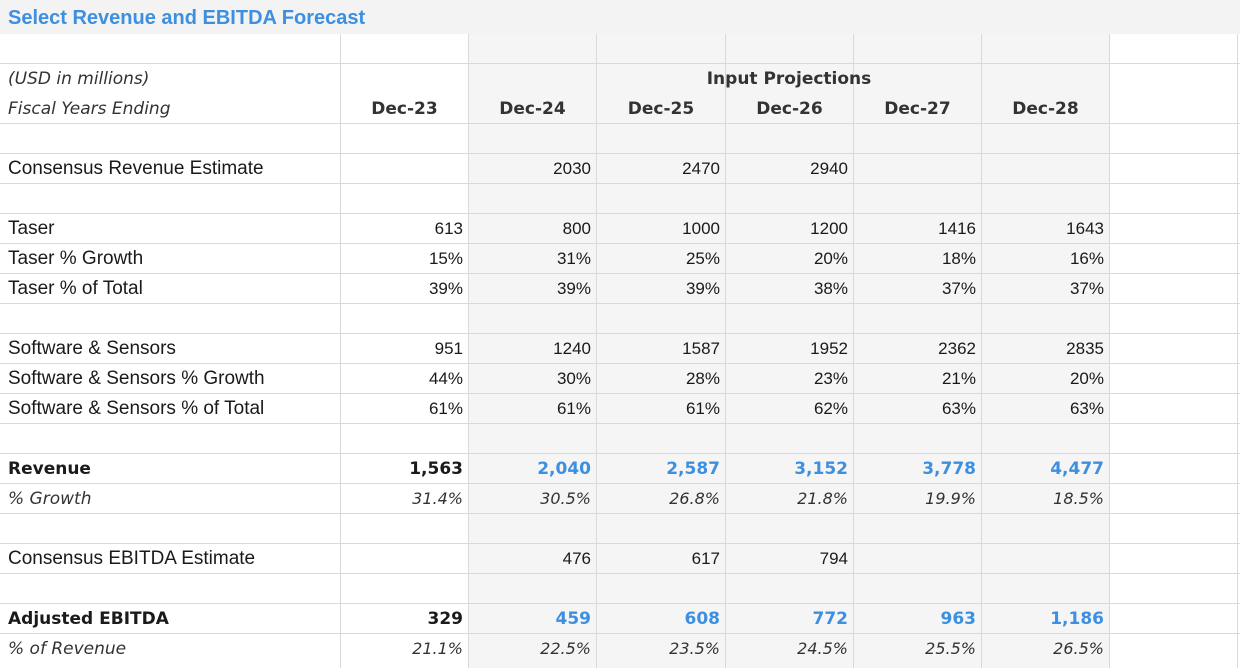 This screenshot has width=1240, height=668. Describe the element at coordinates (950, 648) in the screenshot. I see `table-cell: 25.5%` at that location.